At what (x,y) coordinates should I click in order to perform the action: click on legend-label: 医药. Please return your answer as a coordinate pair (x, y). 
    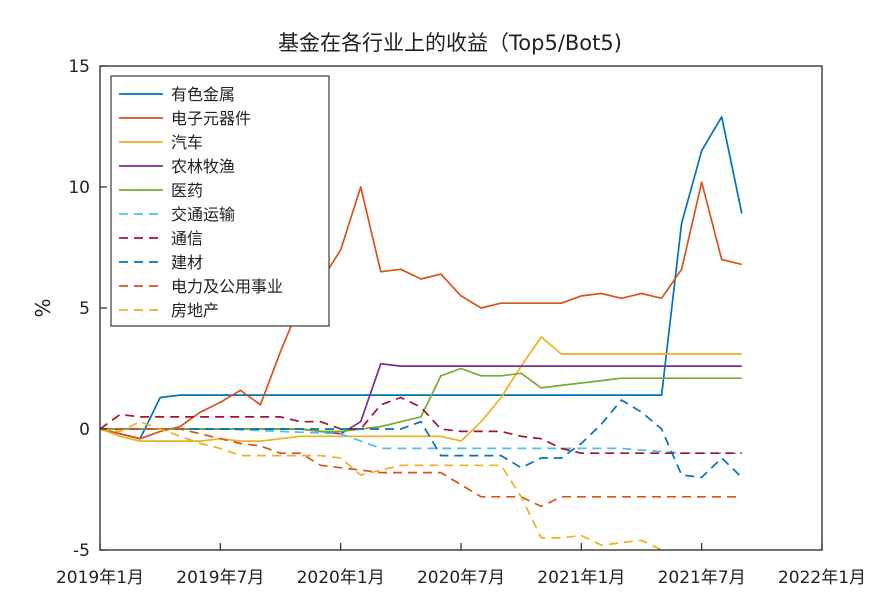
    Looking at the image, I should click on (187, 190).